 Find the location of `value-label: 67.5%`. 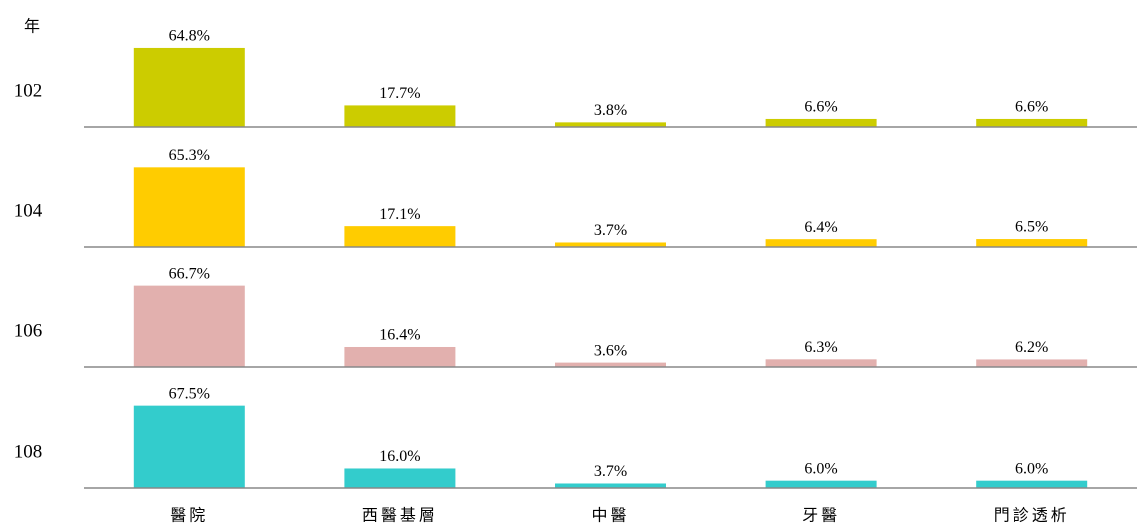

value-label: 67.5% is located at coordinates (189, 393).